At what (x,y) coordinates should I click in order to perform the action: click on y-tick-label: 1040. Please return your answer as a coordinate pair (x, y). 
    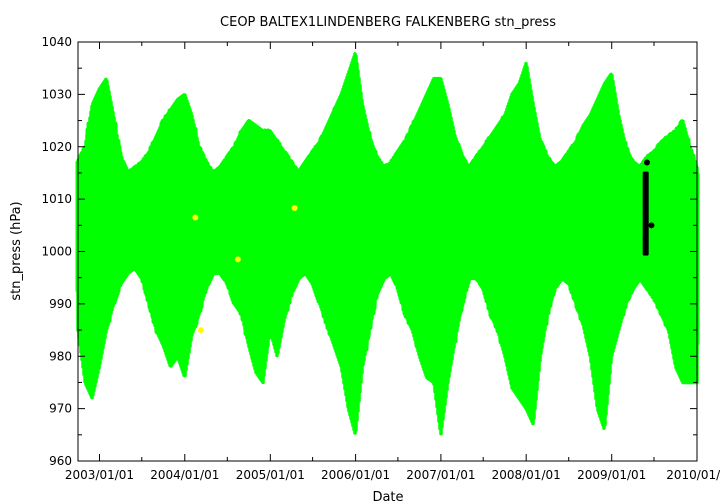
    Looking at the image, I should click on (56, 42).